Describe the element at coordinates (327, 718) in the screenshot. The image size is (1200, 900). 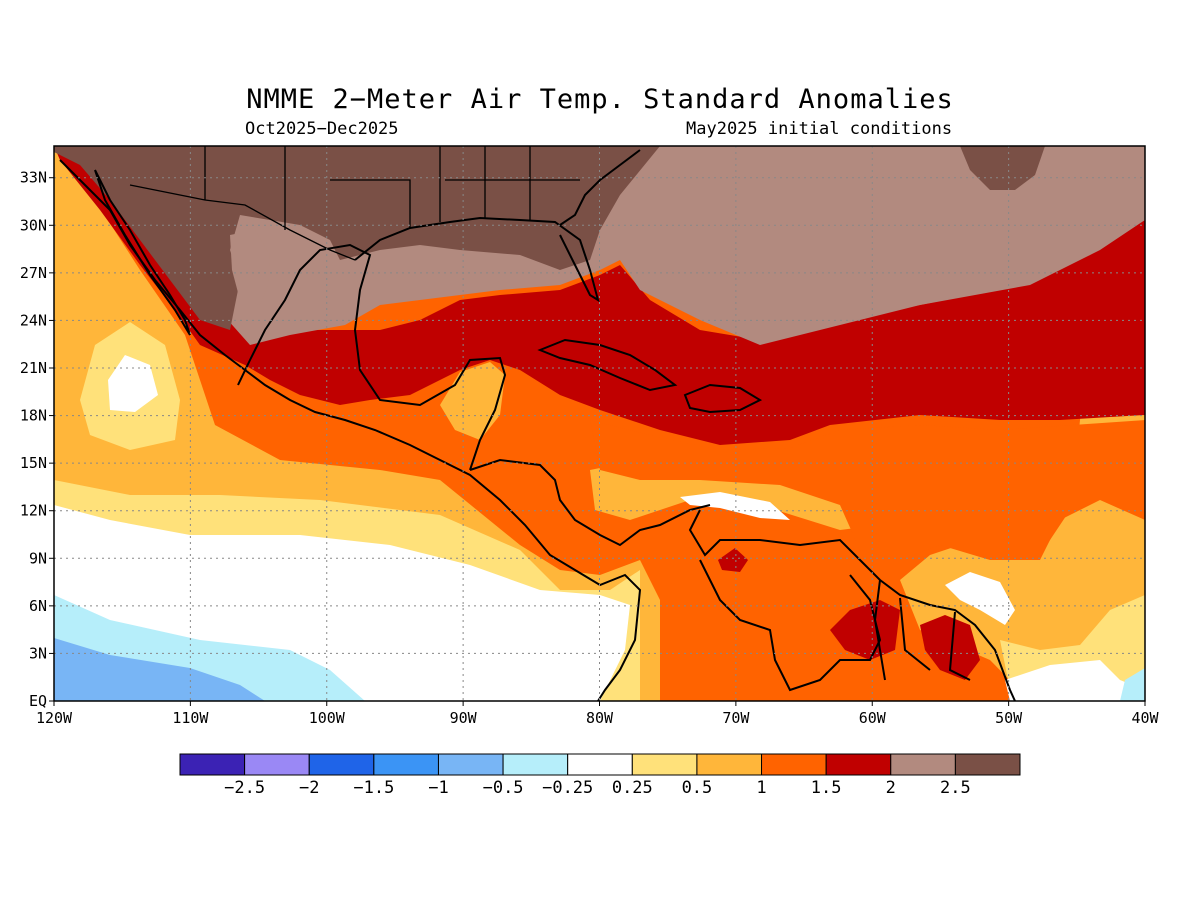
I see `lon-tick-label: 100W` at that location.